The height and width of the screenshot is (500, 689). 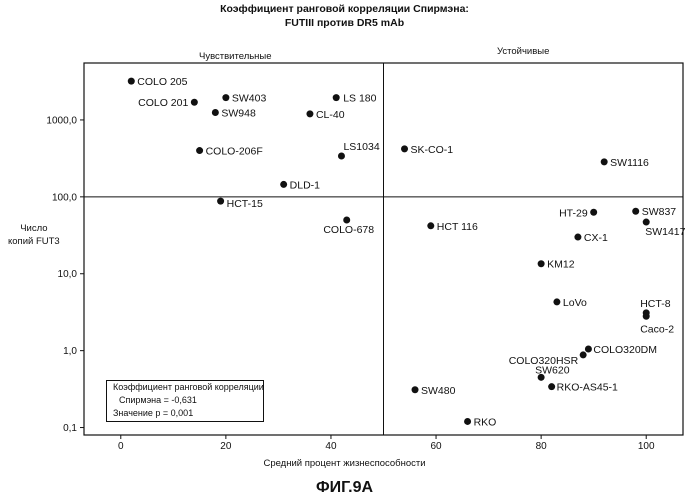 I want to click on point-ls1034, so click(x=341, y=156).